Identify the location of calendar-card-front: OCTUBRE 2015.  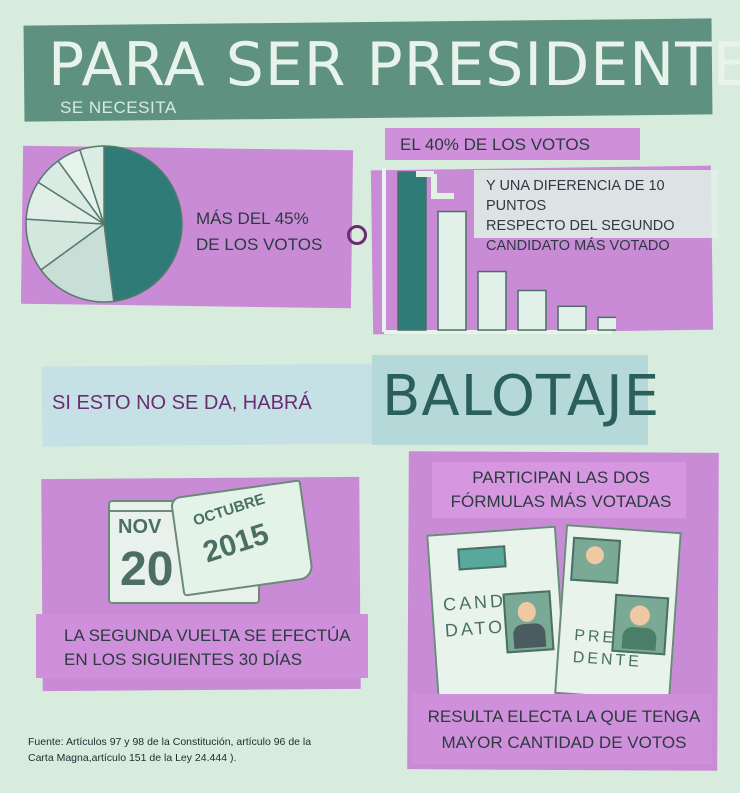
(242, 538).